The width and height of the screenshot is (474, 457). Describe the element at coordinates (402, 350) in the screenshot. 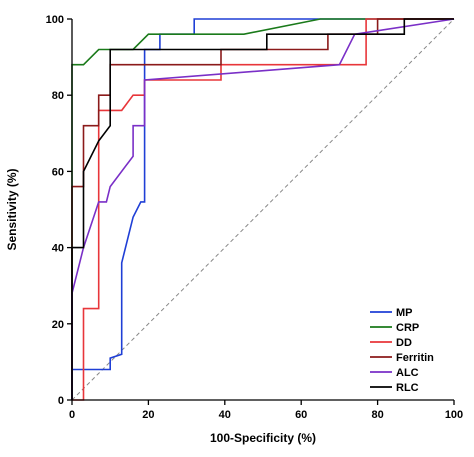

I see `legend: MP CRP DD Ferritin ALC RLC` at that location.